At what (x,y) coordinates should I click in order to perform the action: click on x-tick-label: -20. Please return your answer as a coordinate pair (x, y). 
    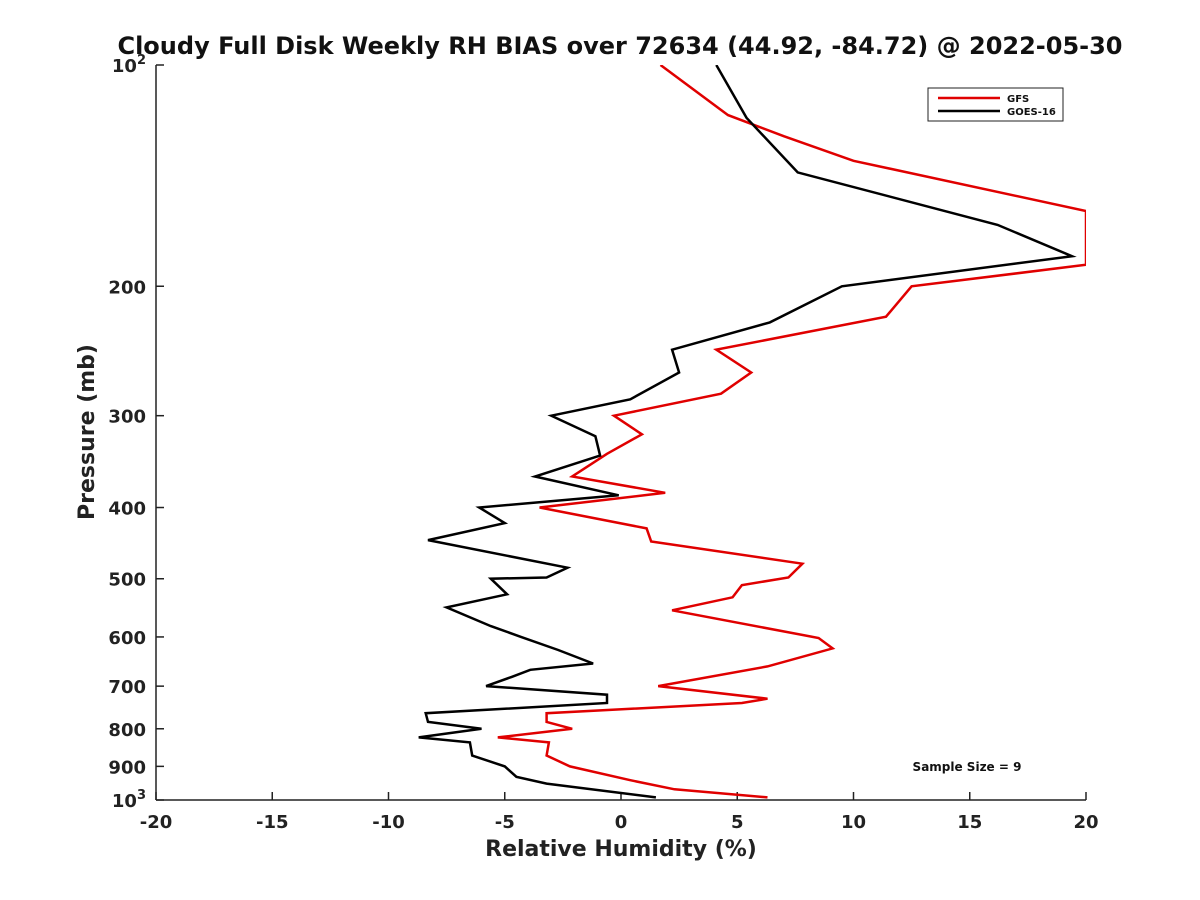
    Looking at the image, I should click on (156, 822).